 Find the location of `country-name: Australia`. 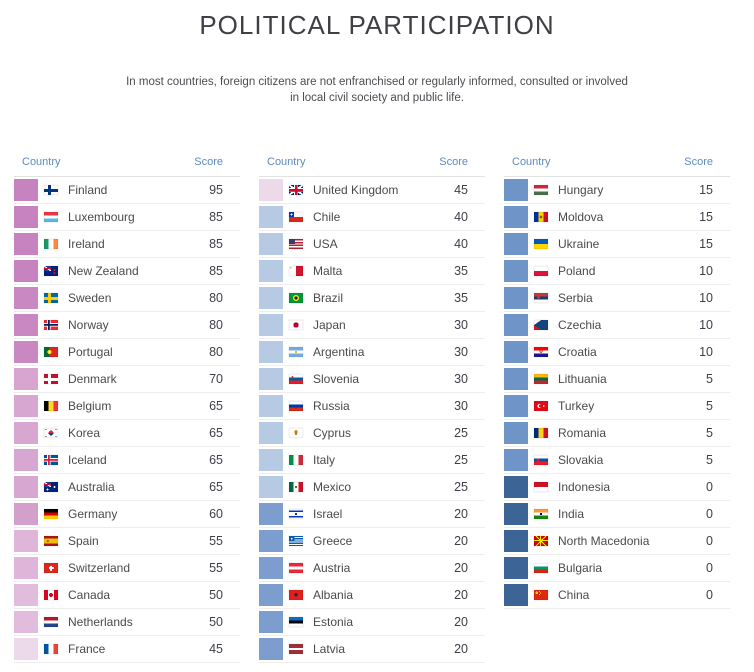

country-name: Australia is located at coordinates (91, 487).